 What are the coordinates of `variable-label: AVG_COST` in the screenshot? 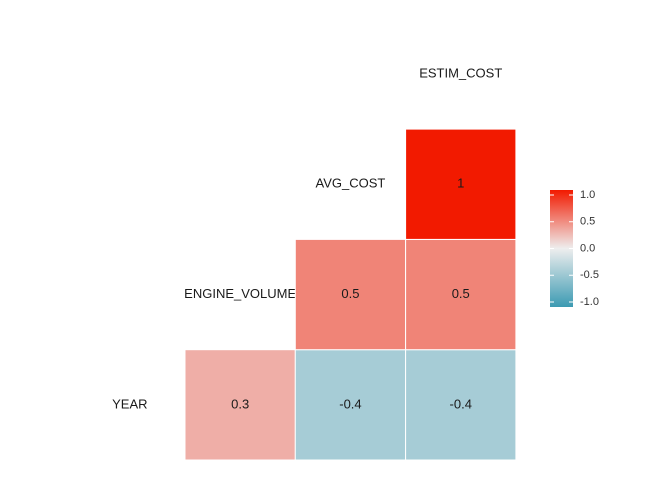 It's located at (351, 183).